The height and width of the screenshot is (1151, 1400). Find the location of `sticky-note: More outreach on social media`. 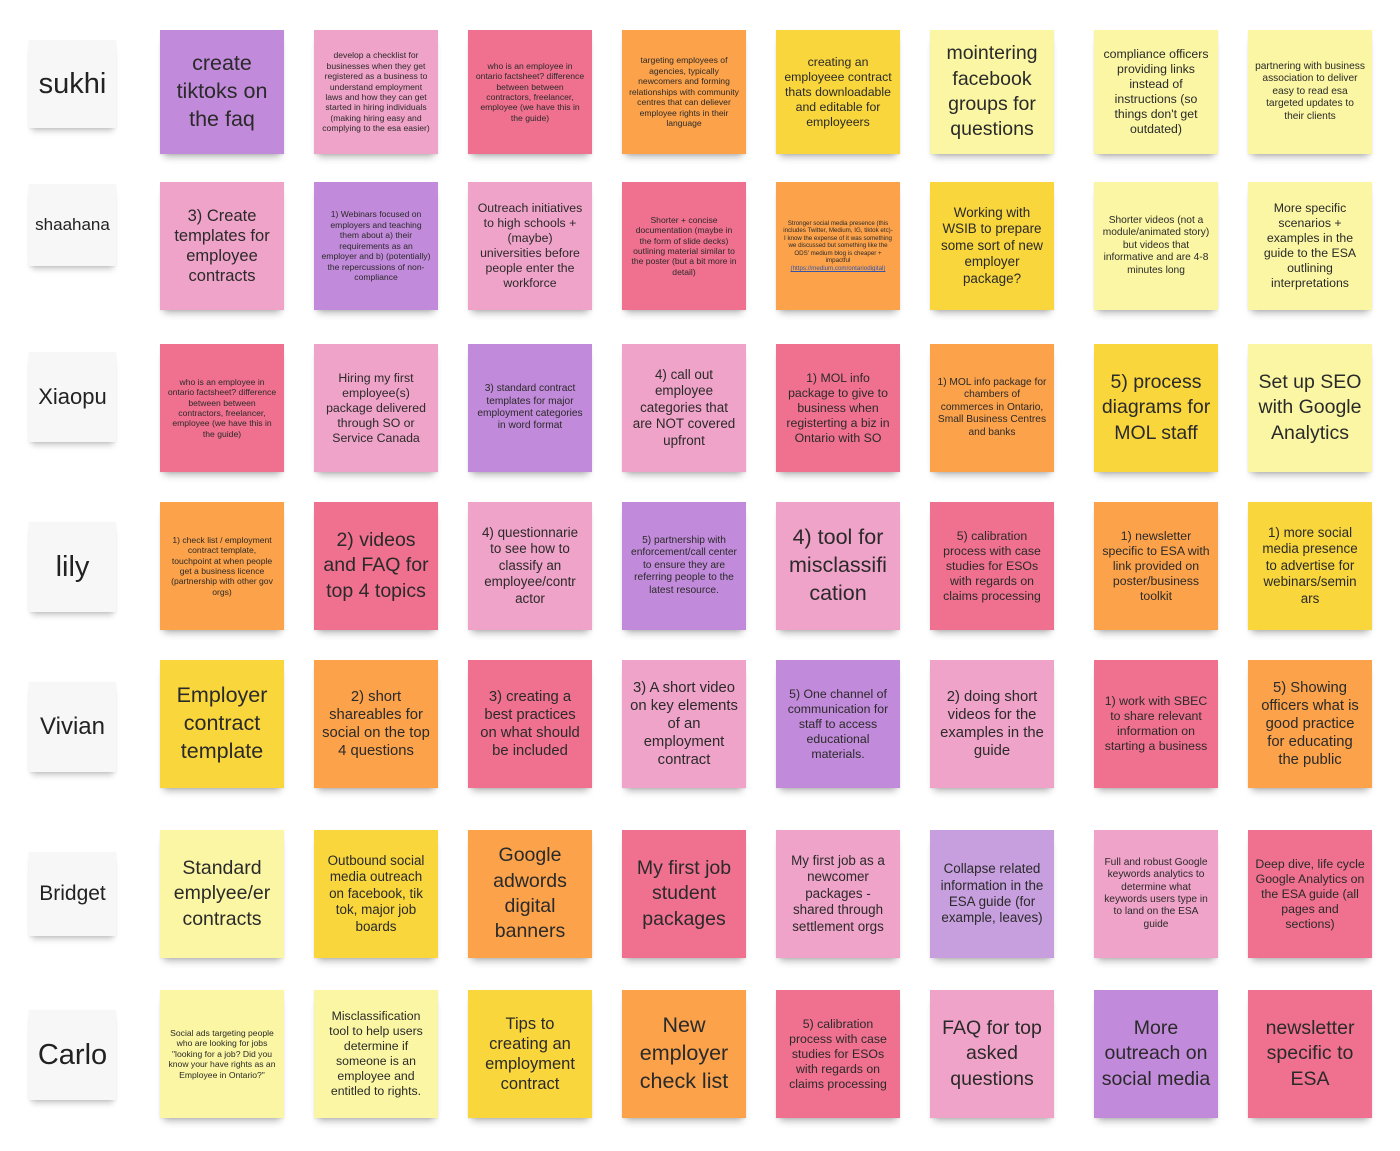

sticky-note: More outreach on social media is located at coordinates (1156, 1054).